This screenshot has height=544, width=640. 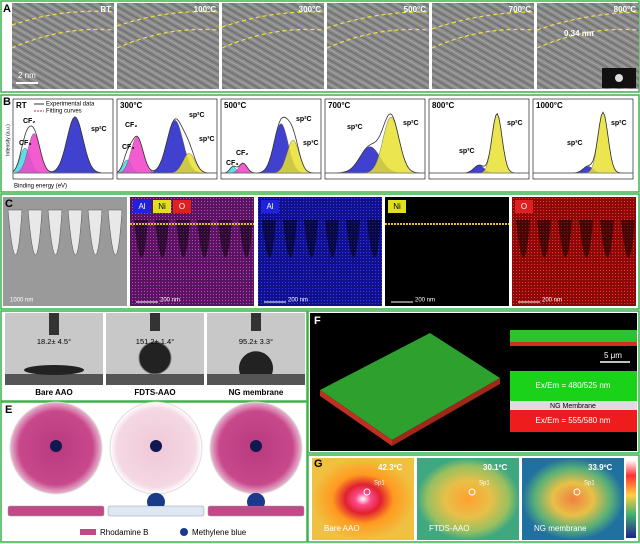 I want to click on element-label: O, so click(x=524, y=206).